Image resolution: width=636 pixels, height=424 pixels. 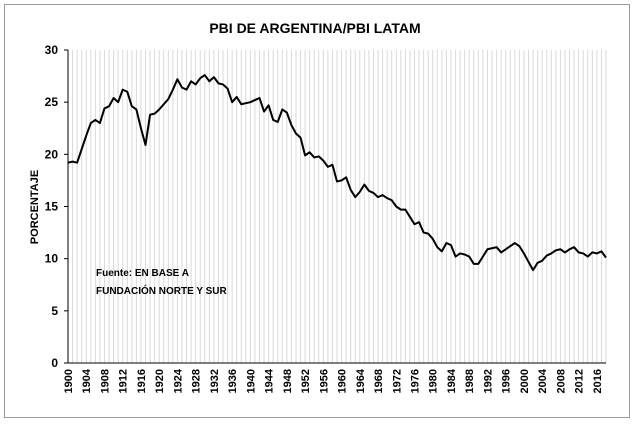 I want to click on x-tick-label: 1956, so click(x=324, y=381).